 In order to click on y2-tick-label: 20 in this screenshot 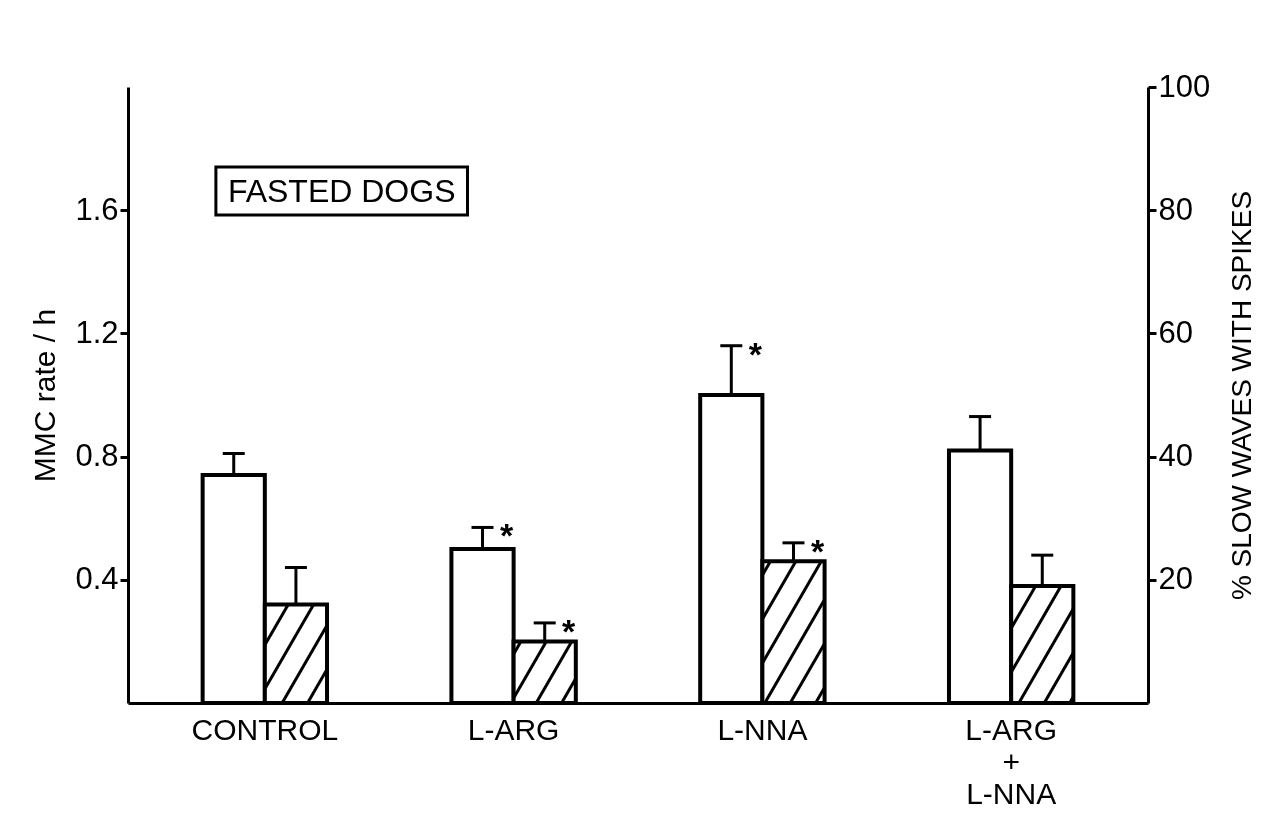, I will do `click(1175, 579)`.